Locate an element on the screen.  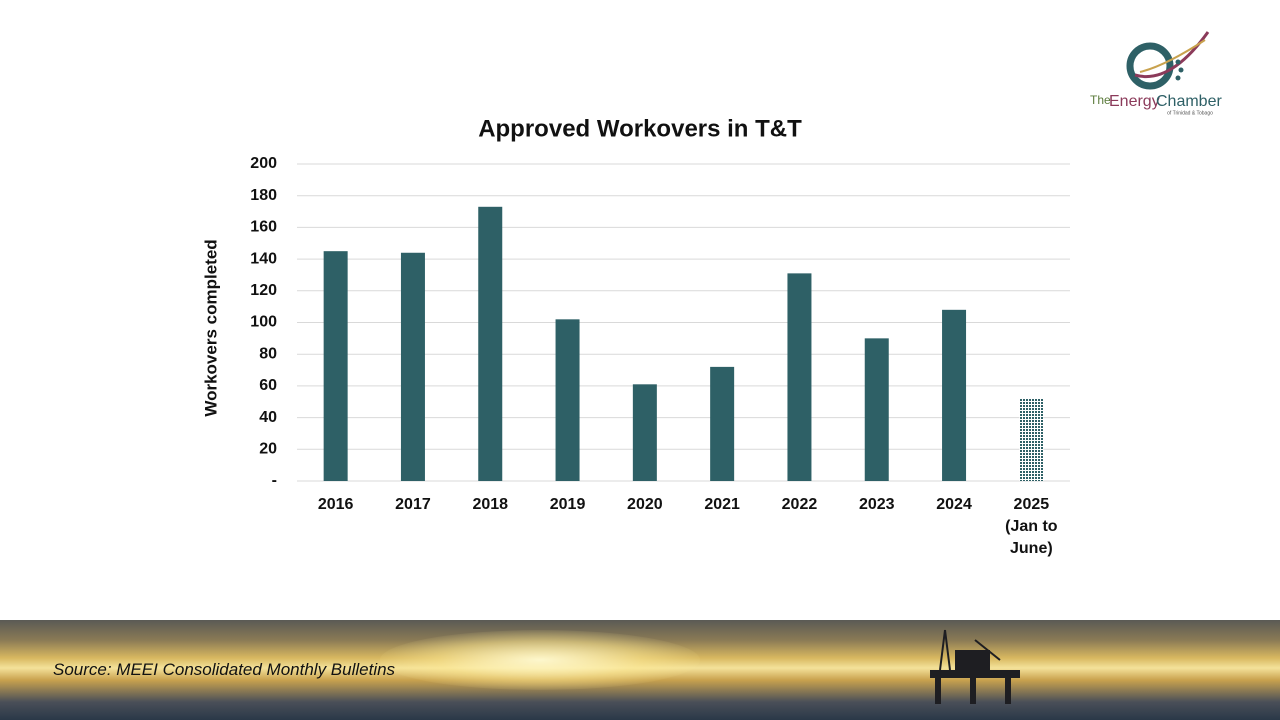
logo-subtitle: of Trinidad & Tobago is located at coordinates (1190, 113).